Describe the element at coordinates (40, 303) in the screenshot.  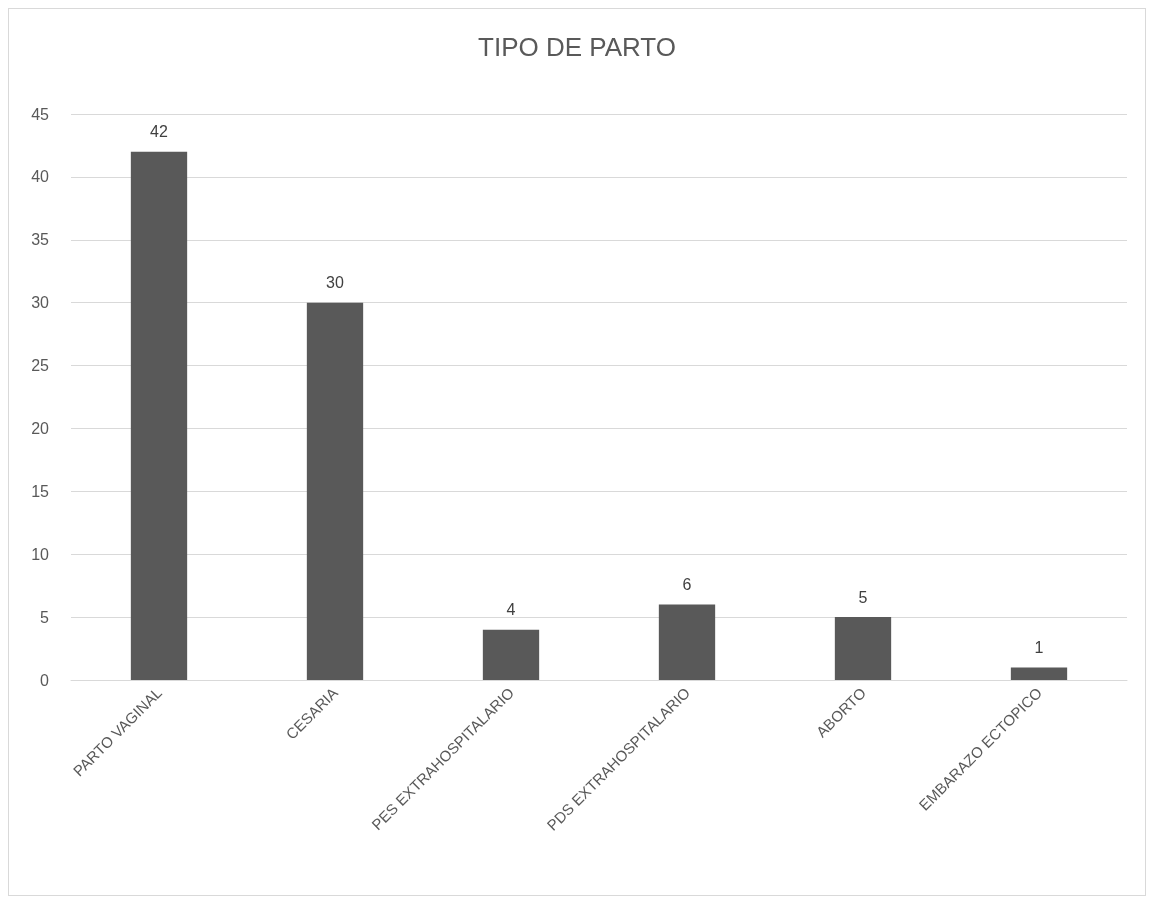
I see `y-tick-label: 30` at that location.